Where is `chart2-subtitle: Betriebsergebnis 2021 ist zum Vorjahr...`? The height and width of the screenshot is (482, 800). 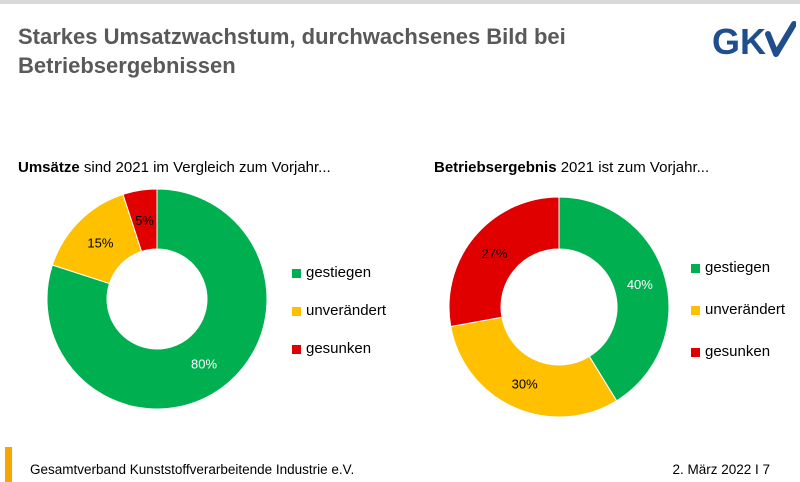 chart2-subtitle: Betriebsergebnis 2021 ist zum Vorjahr... is located at coordinates (572, 167).